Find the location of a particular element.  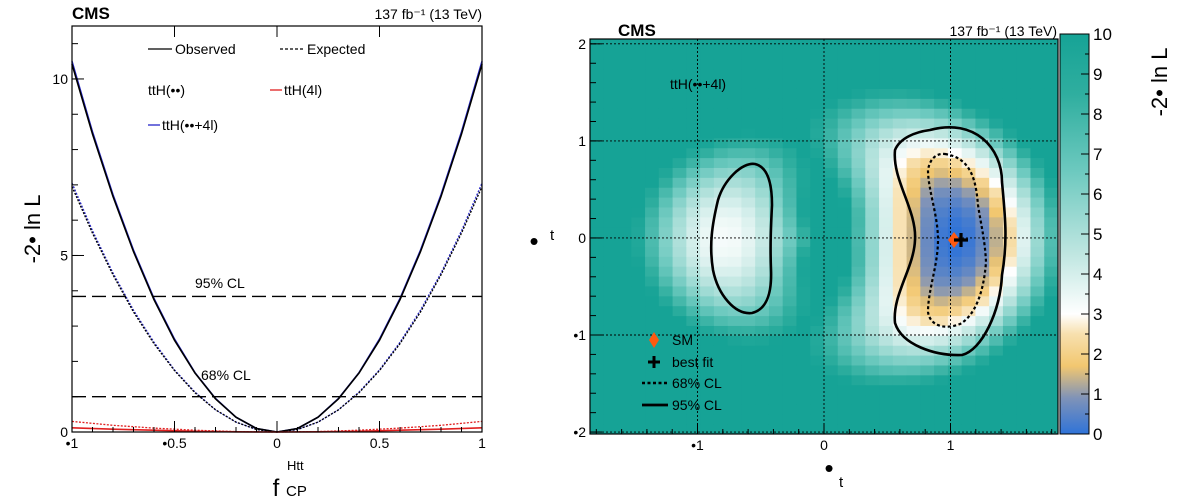

right-y-axis-title-main: • is located at coordinates (533, 241).